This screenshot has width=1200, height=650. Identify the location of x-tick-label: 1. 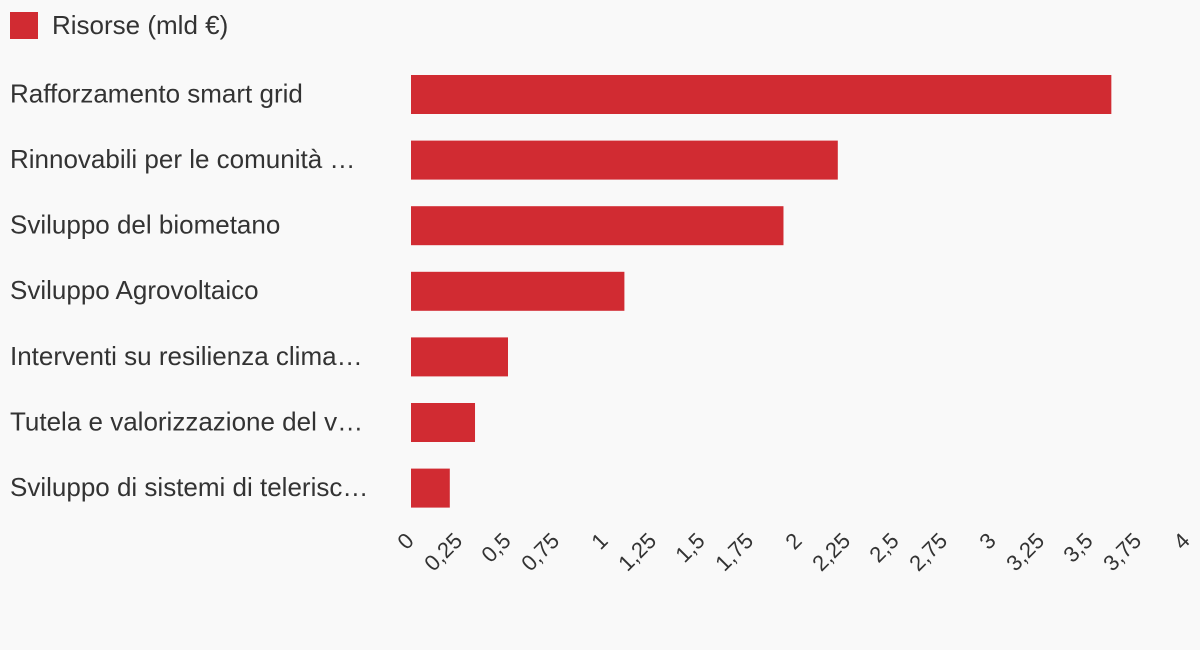
(599, 541).